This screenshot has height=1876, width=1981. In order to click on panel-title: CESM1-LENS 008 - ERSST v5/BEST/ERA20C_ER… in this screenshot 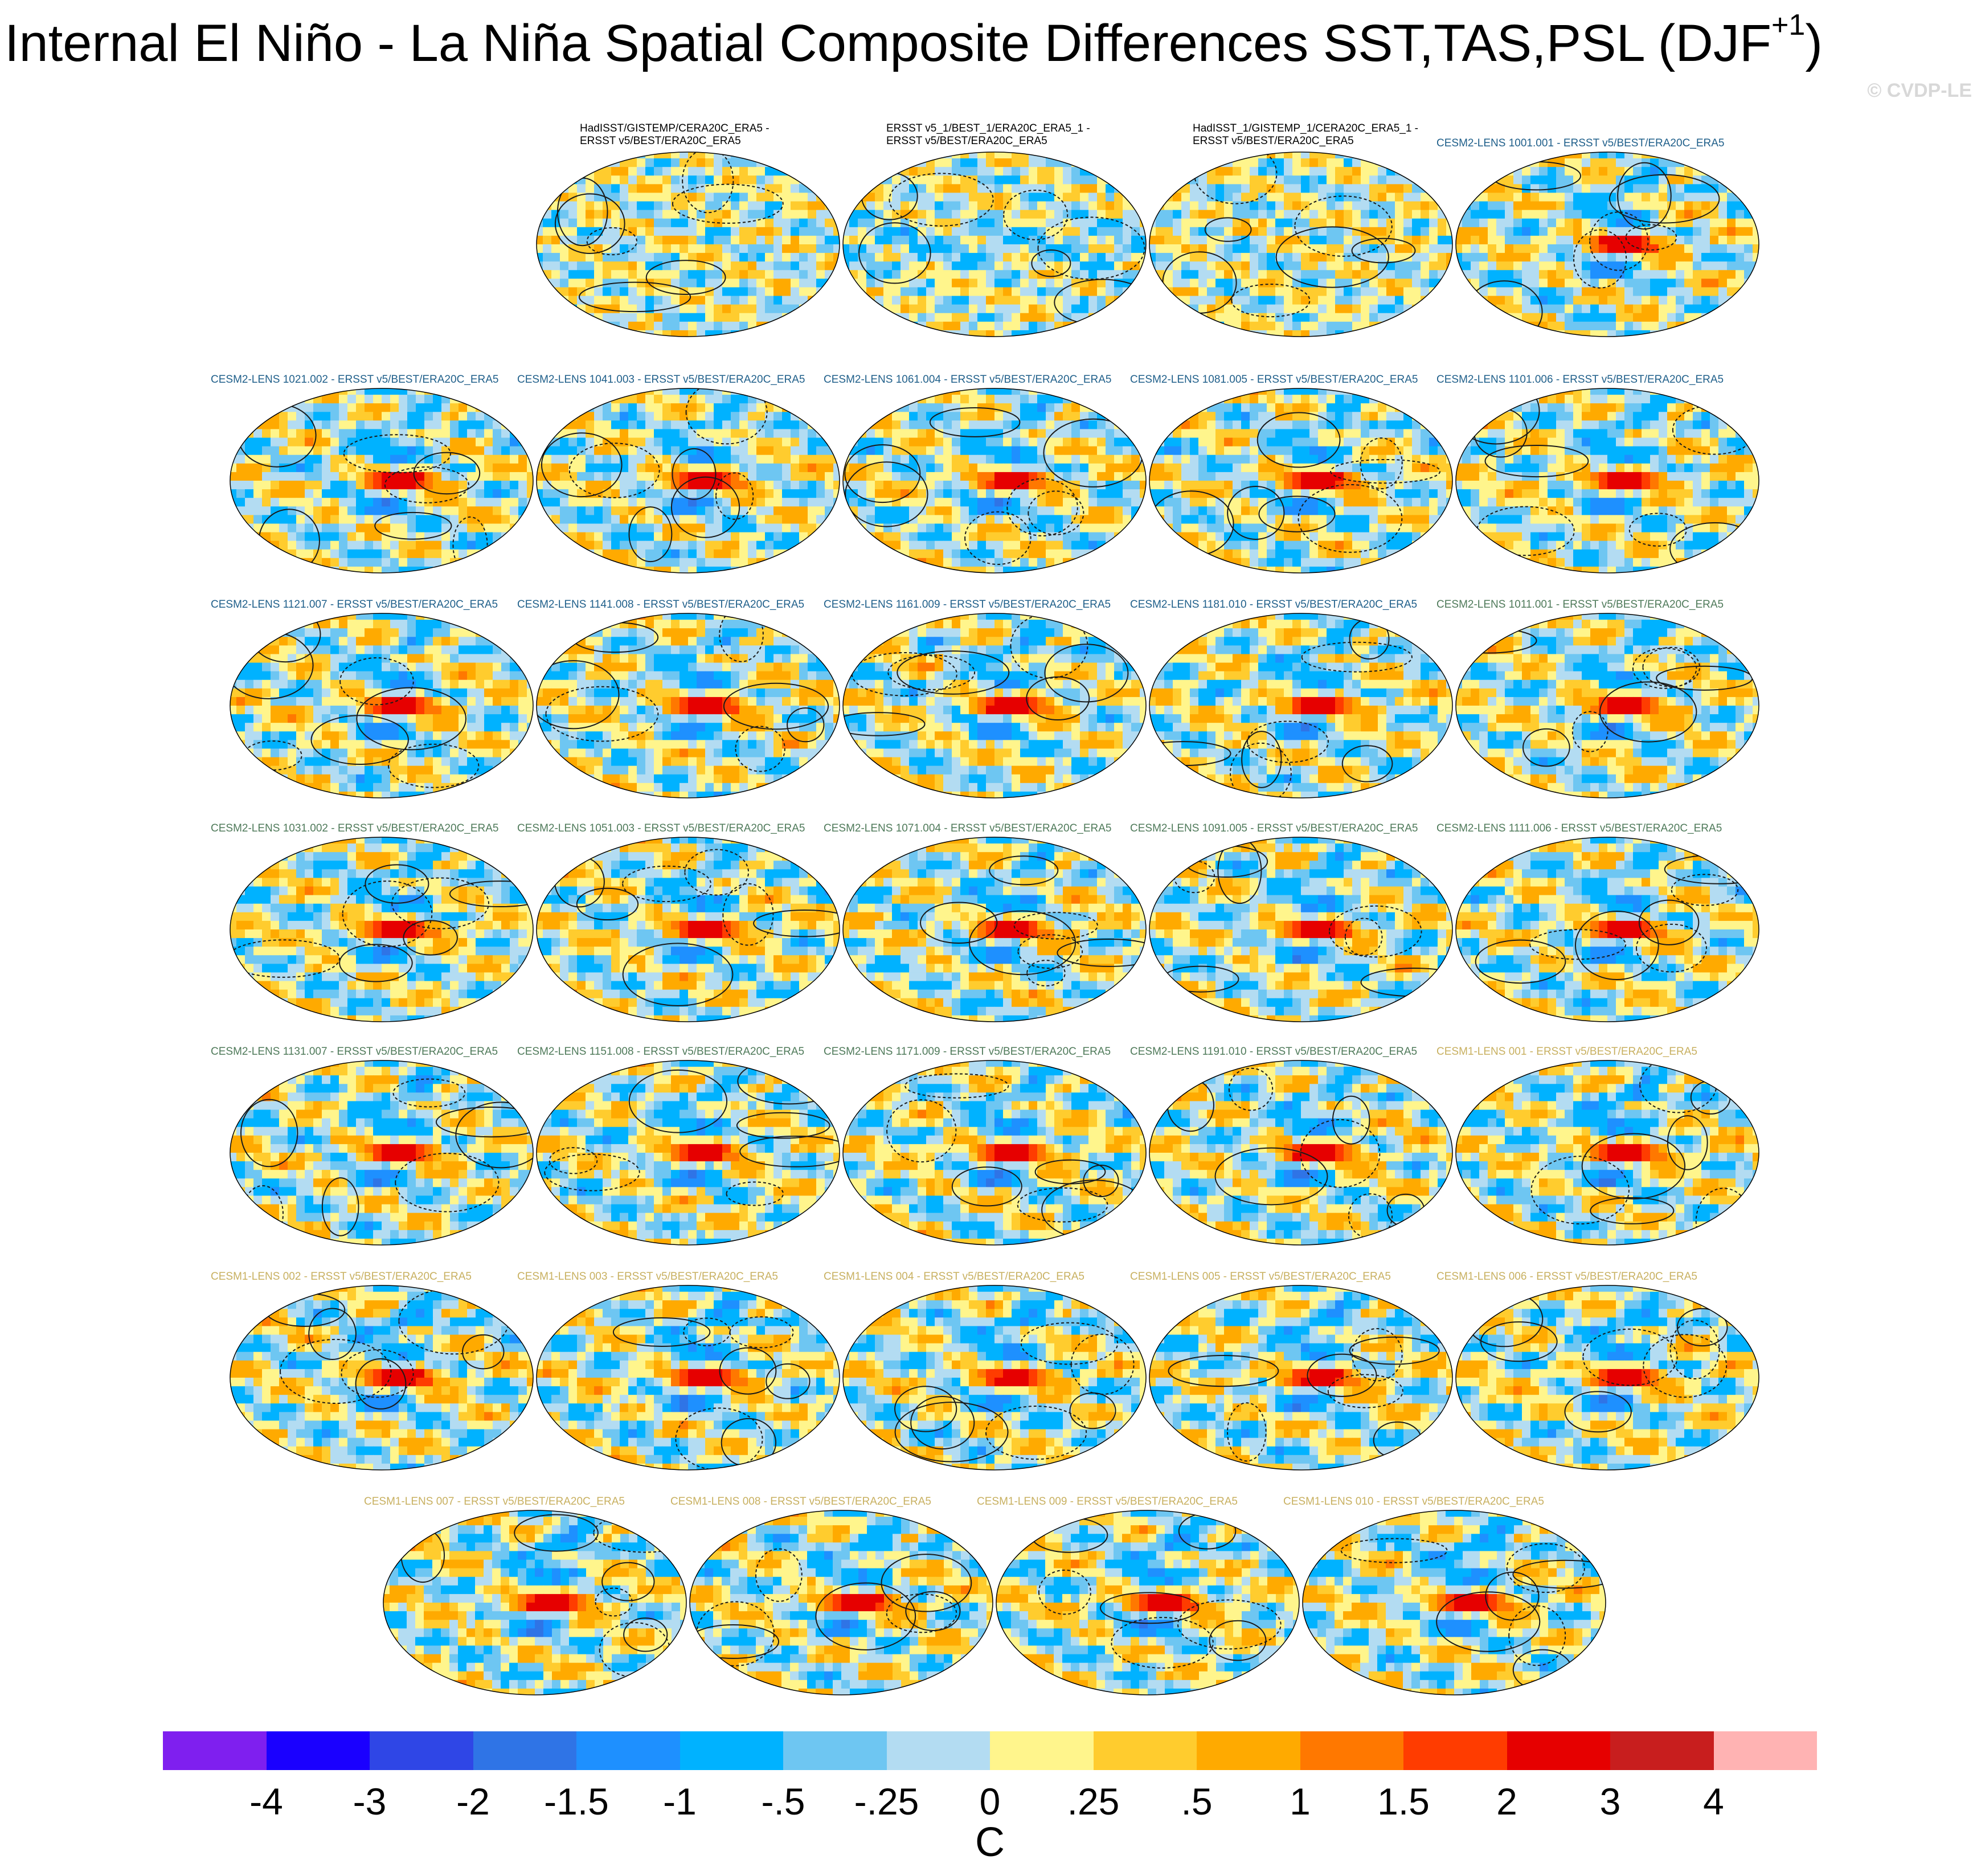, I will do `click(841, 1502)`.